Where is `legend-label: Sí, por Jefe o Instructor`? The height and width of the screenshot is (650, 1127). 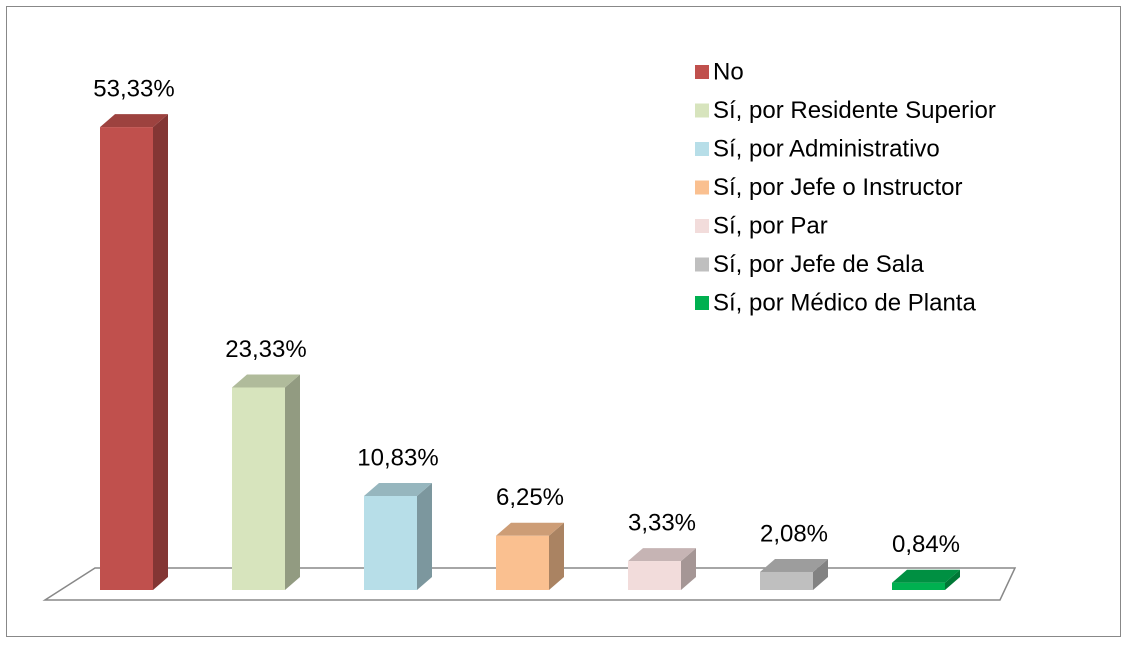 legend-label: Sí, por Jefe o Instructor is located at coordinates (837, 187).